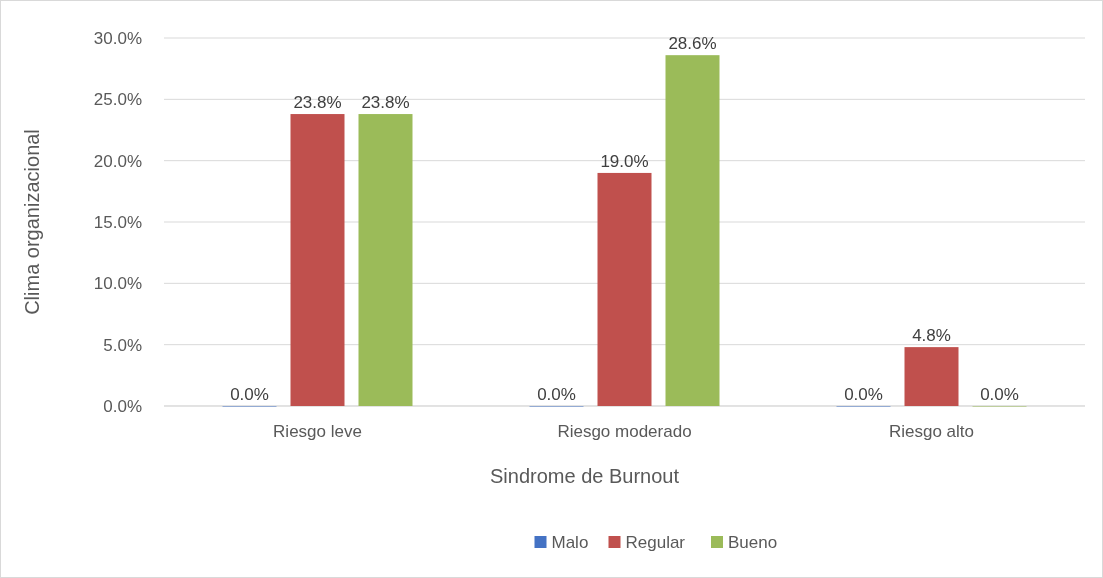 This screenshot has width=1103, height=578. I want to click on legend-label: Bueno, so click(753, 542).